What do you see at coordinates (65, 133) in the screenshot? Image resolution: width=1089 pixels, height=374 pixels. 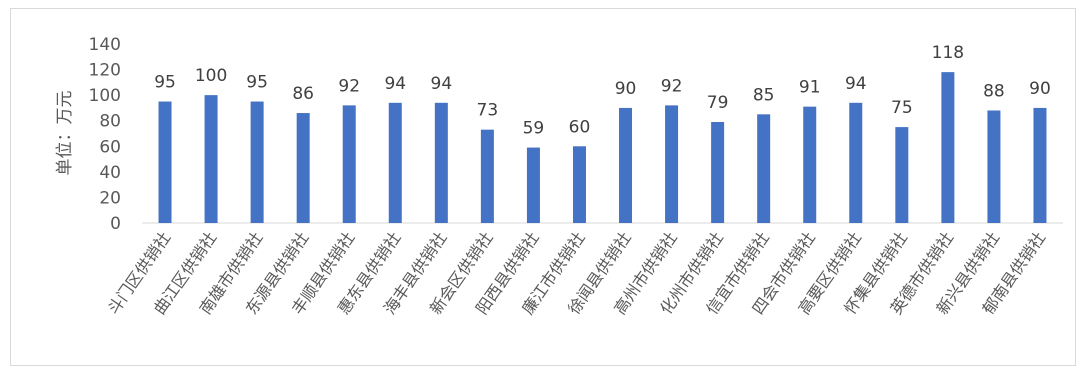 I see `y-axis-title: 单位：万元` at bounding box center [65, 133].